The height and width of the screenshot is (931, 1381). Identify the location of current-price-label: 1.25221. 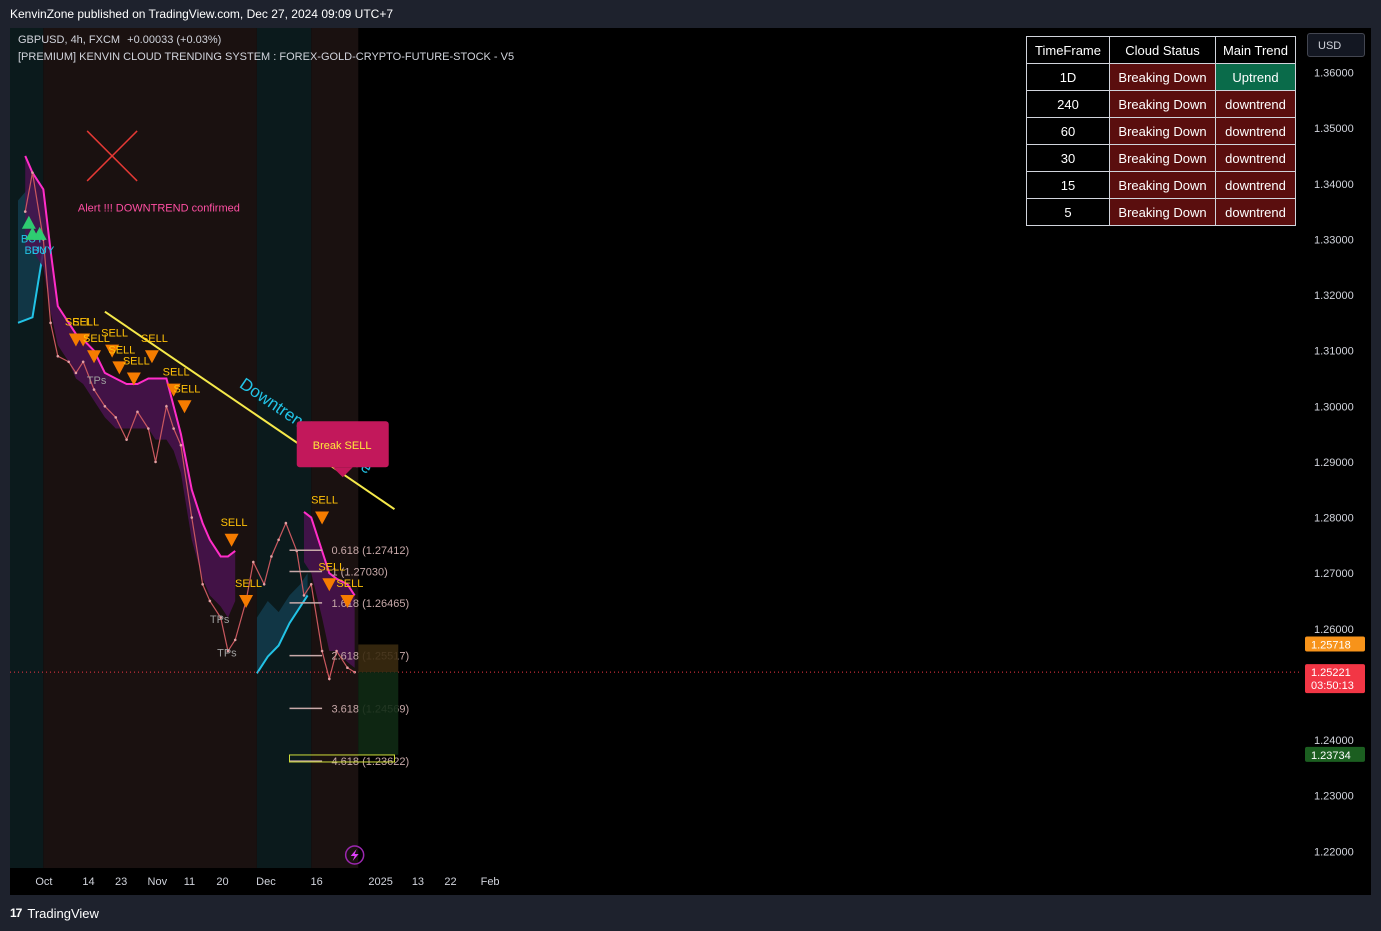
(1331, 673).